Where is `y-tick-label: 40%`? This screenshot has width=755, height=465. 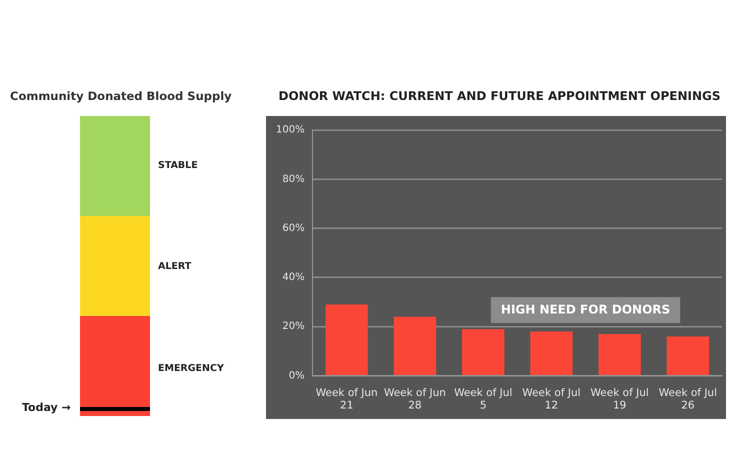 y-tick-label: 40% is located at coordinates (293, 278).